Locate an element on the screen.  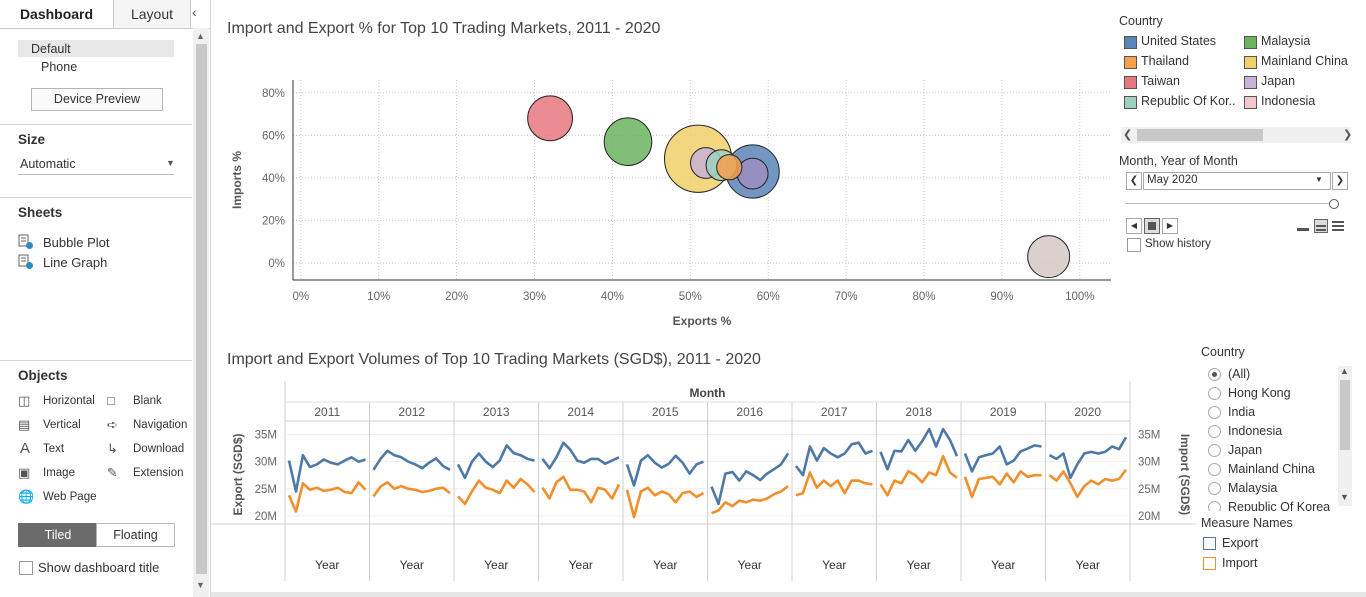
right-y-axis-title: Import (SGD$) is located at coordinates (1185, 474).